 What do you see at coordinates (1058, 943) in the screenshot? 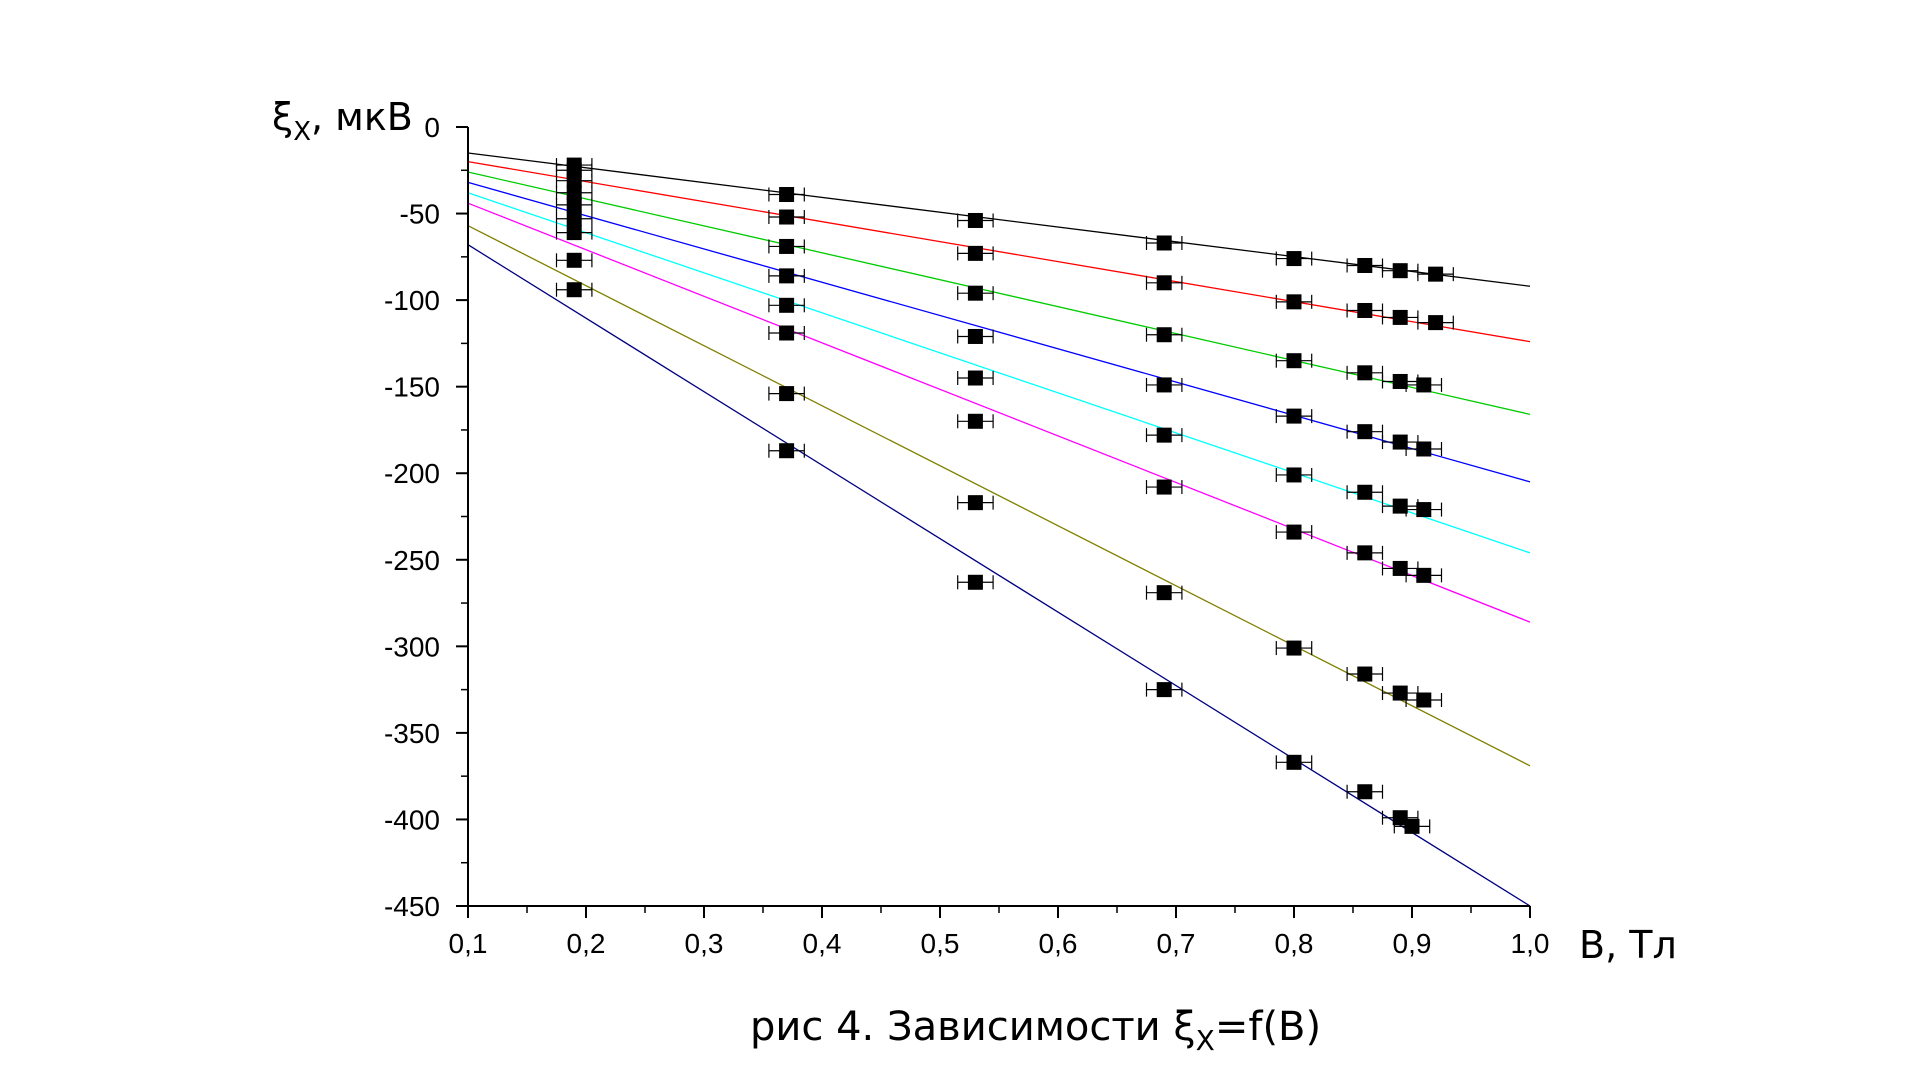
I see `x-tick-label: 0,6` at bounding box center [1058, 943].